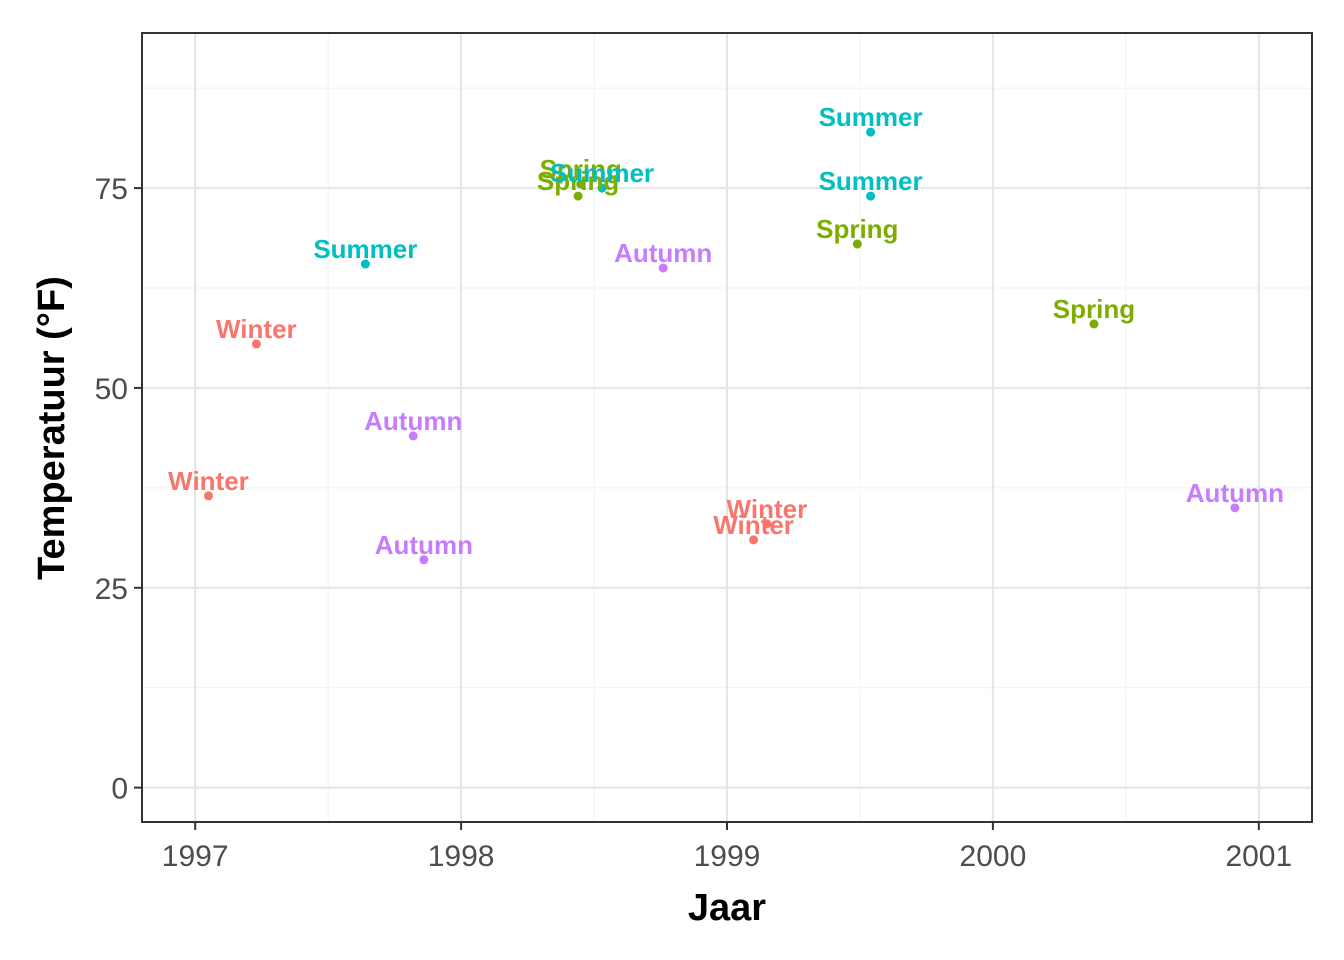 This screenshot has width=1344, height=960. I want to click on y-tick-label: 25, so click(111, 589).